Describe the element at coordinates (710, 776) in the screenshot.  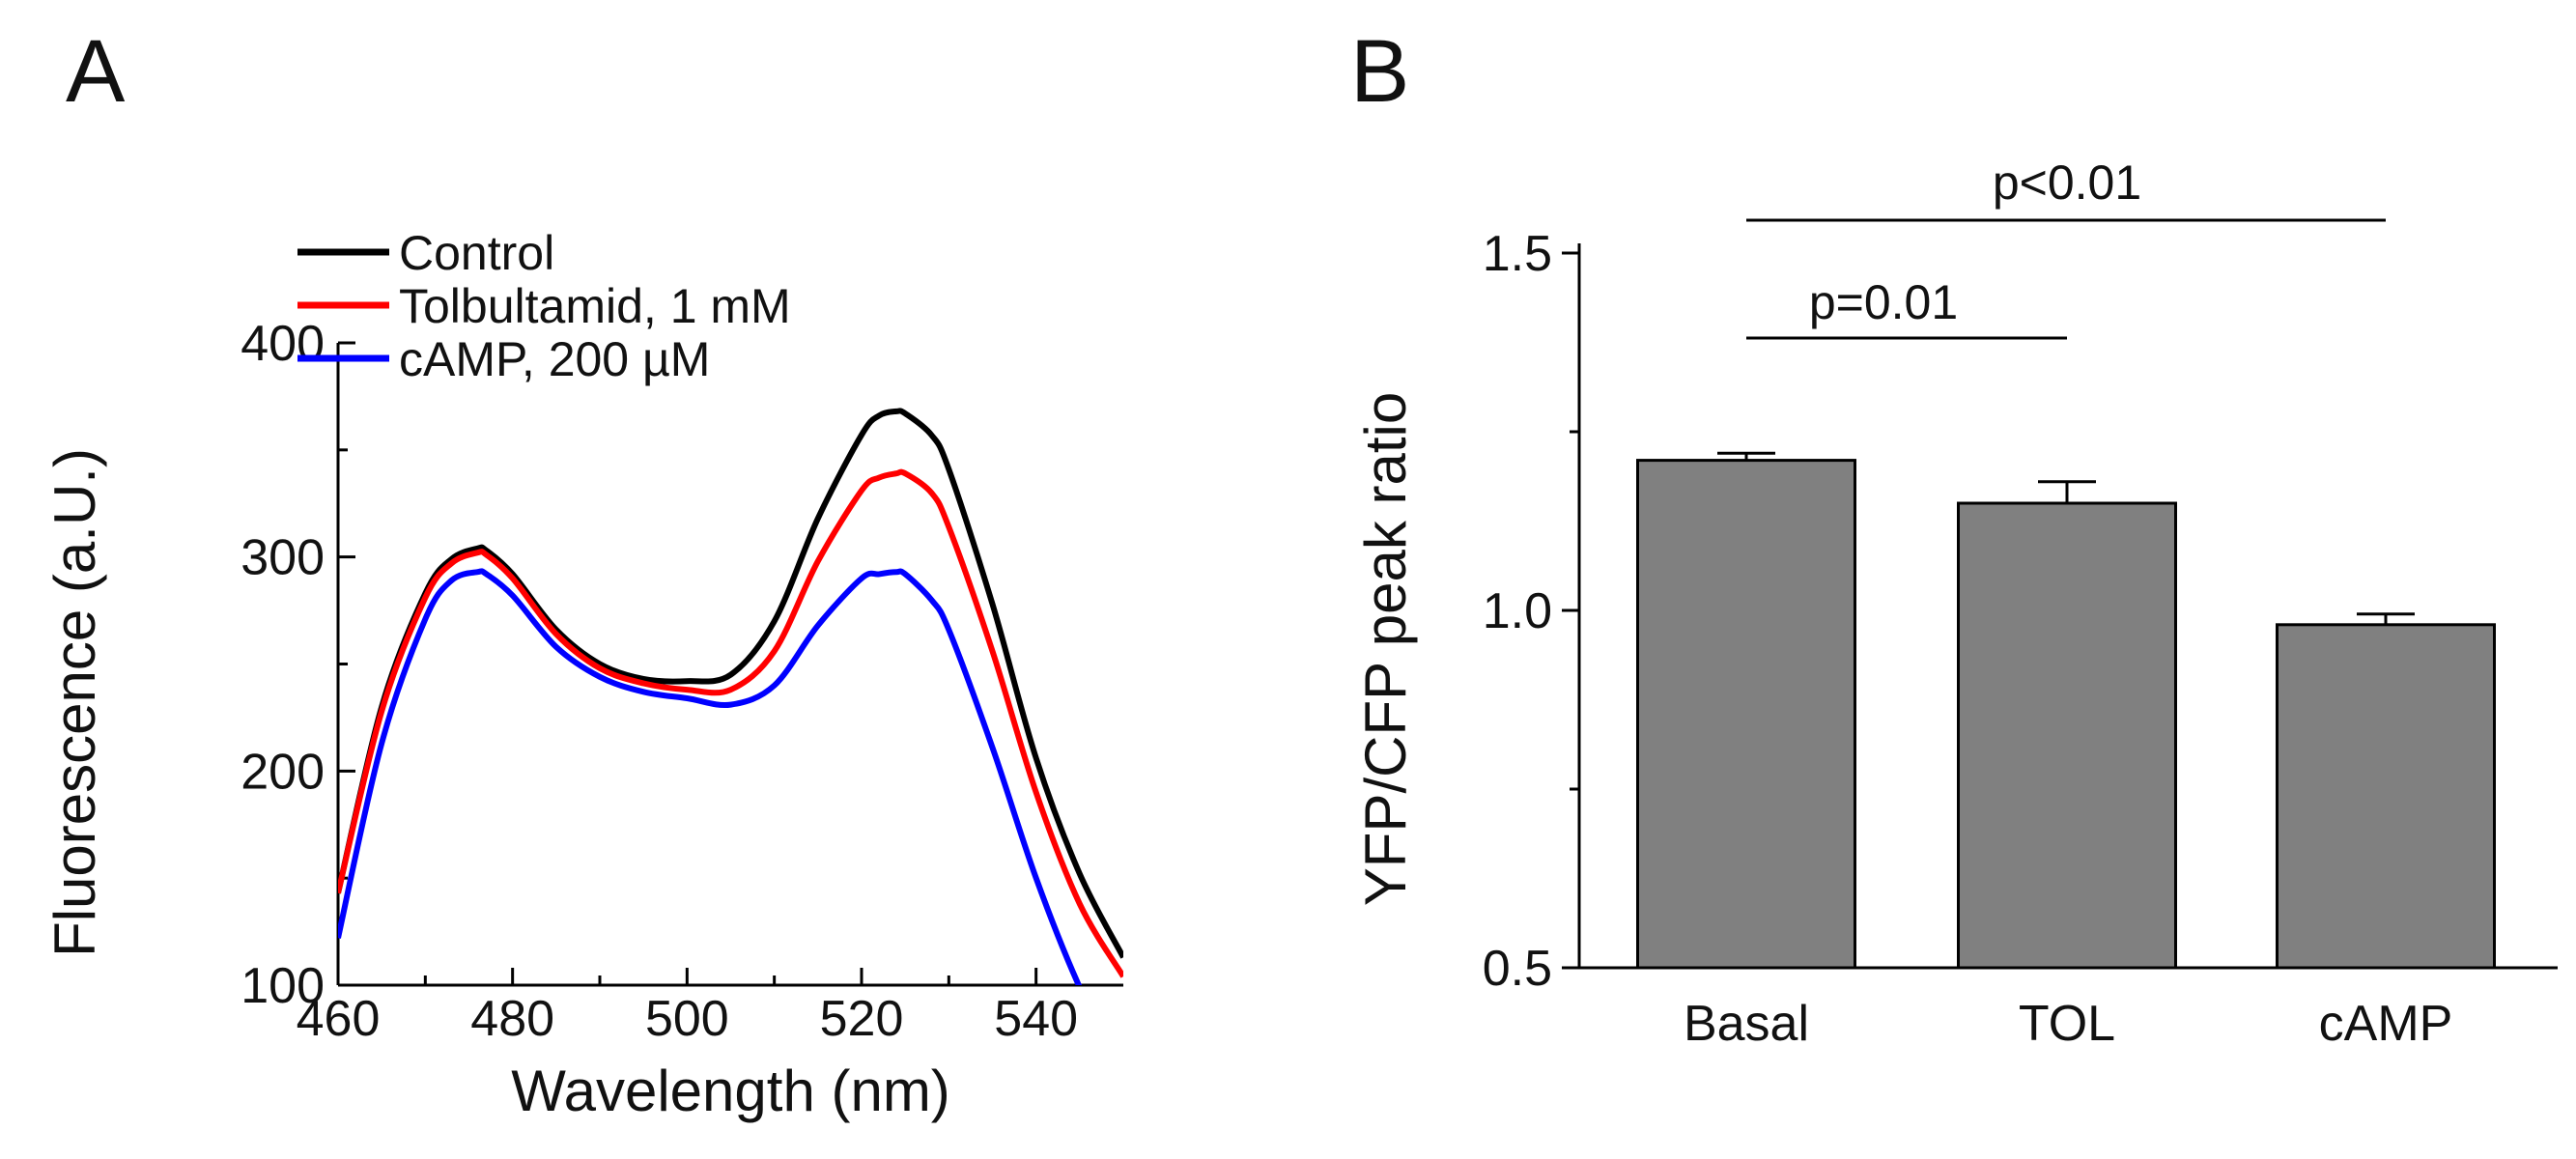
I see `panel-a-series-camp-200-m-line` at that location.